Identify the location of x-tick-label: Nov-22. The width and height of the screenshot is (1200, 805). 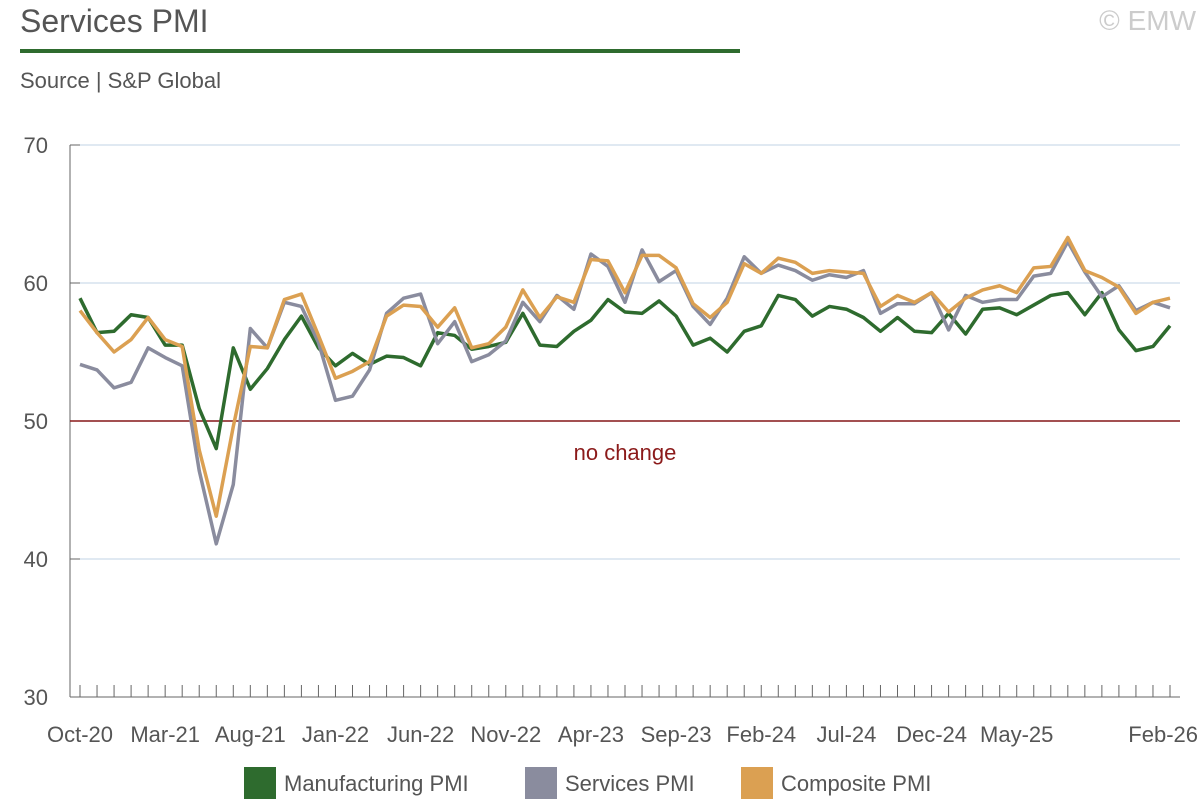
(505, 734).